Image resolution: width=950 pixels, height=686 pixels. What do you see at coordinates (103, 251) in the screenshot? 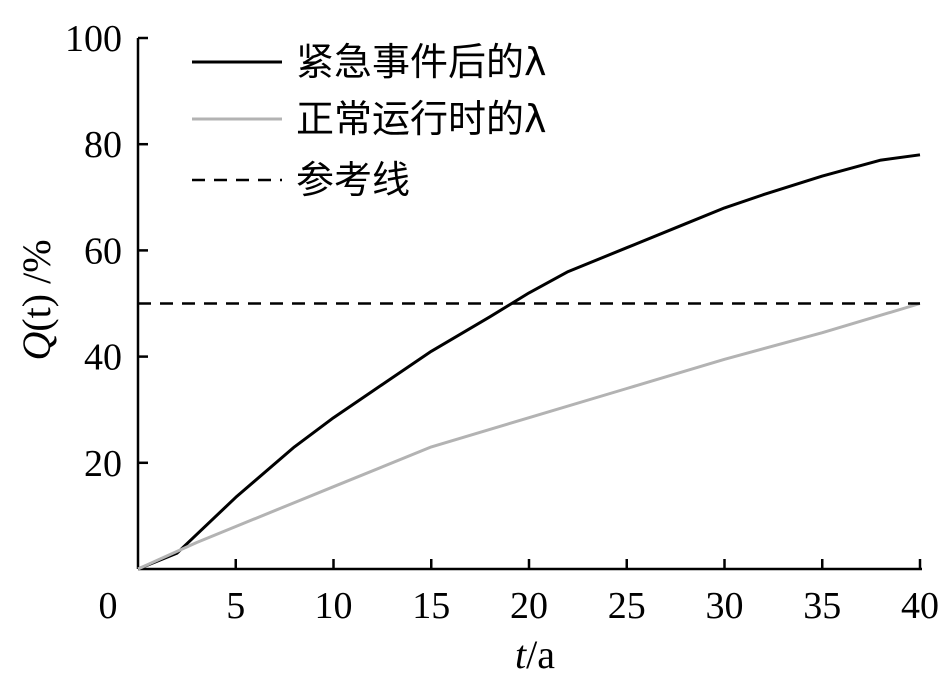
I see `y-tick-label: 60` at bounding box center [103, 251].